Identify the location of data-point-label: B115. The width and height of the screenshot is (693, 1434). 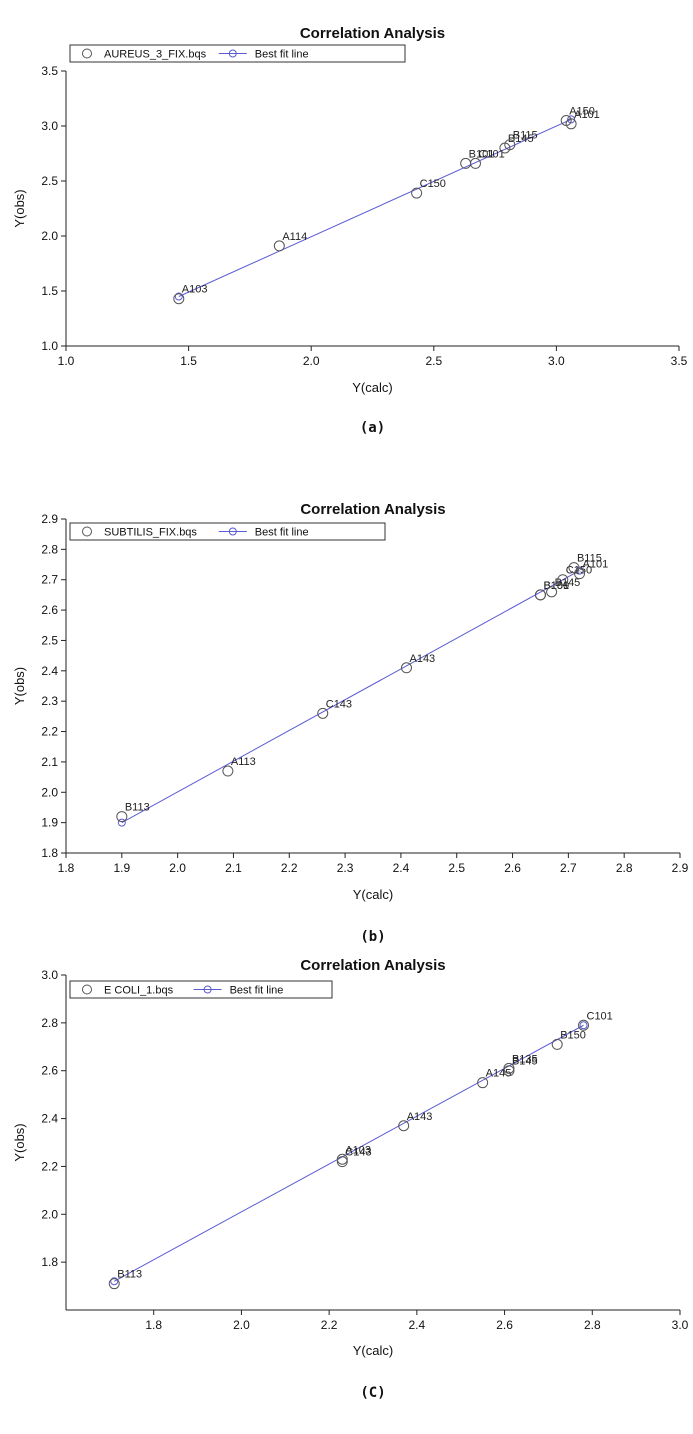
(525, 136).